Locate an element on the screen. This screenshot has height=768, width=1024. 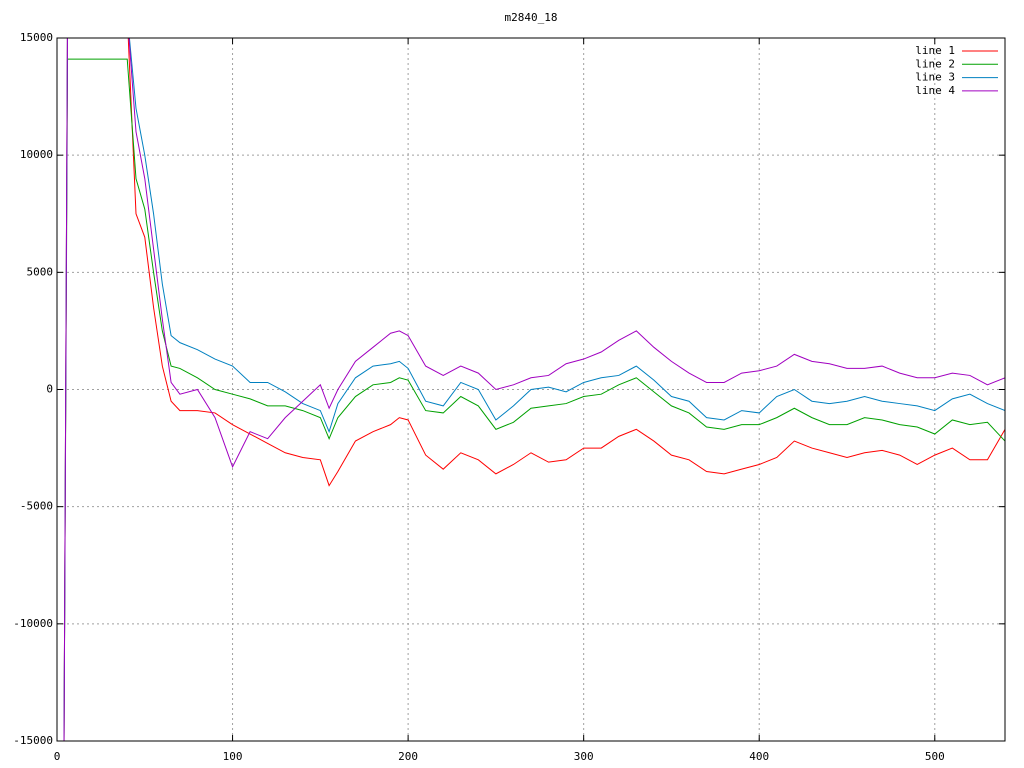
x-tick-label: 400 is located at coordinates (759, 756).